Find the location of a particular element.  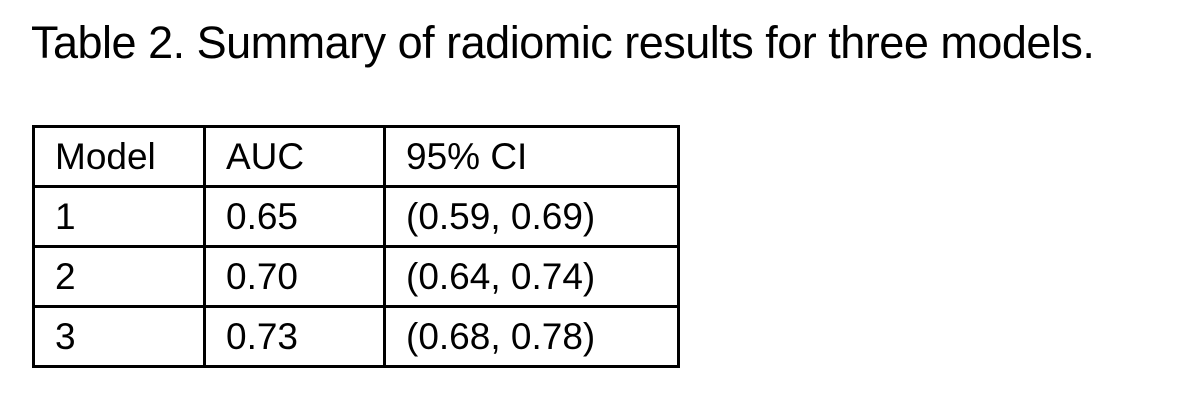

table-row: 2 0.70 (0.64, 0.74) is located at coordinates (356, 276).